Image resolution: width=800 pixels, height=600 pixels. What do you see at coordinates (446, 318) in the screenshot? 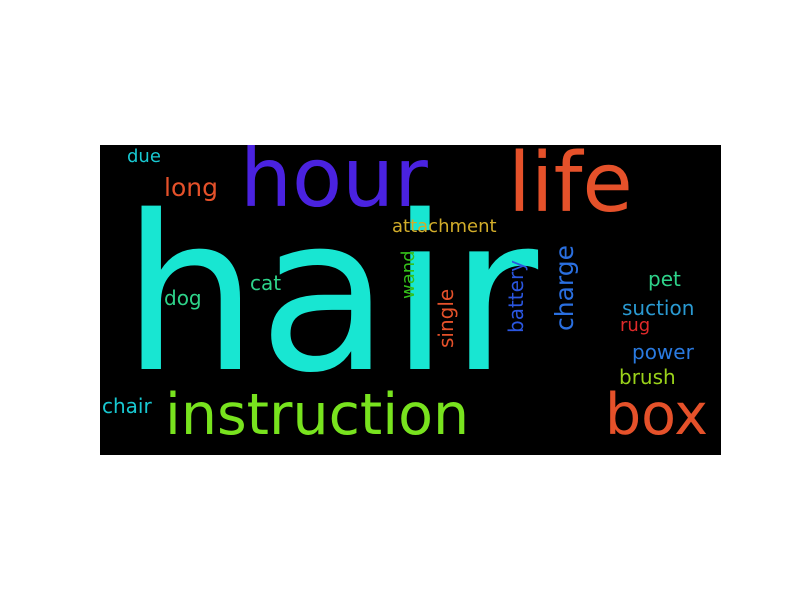
I see `word-single: single` at bounding box center [446, 318].